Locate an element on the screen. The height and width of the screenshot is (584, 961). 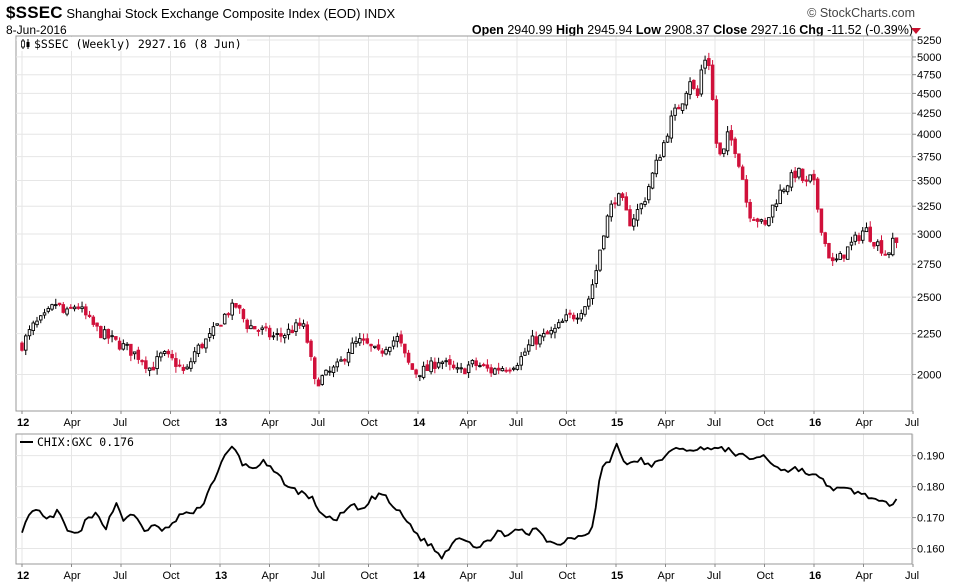
brand-logo: © StockCharts.com is located at coordinates (861, 13).